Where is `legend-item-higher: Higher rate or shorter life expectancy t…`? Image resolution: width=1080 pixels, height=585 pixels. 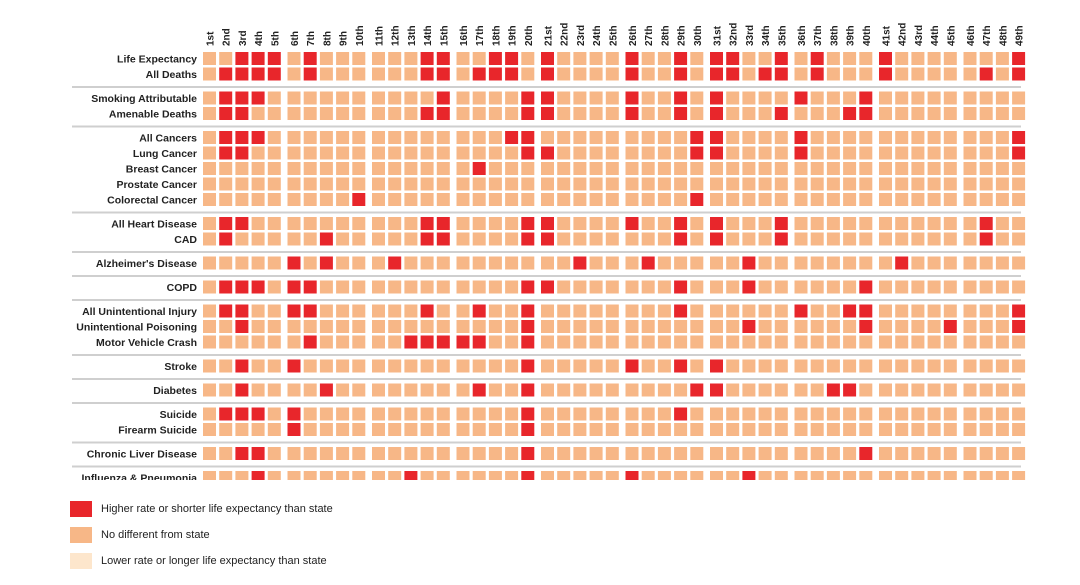
legend-item-higher: Higher rate or shorter life expectancy t… is located at coordinates (270, 509).